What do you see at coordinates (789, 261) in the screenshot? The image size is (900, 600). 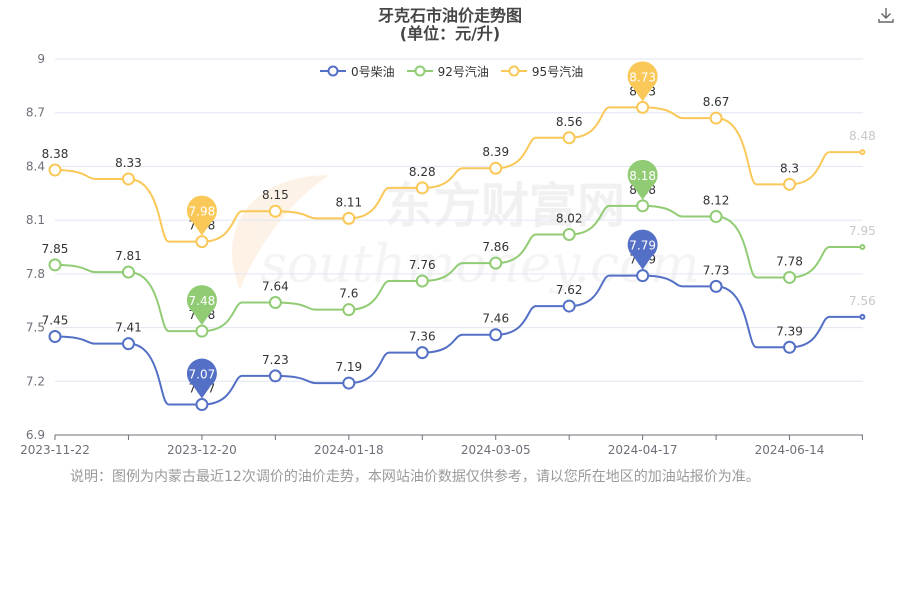 I see `data-label: 7.78` at bounding box center [789, 261].